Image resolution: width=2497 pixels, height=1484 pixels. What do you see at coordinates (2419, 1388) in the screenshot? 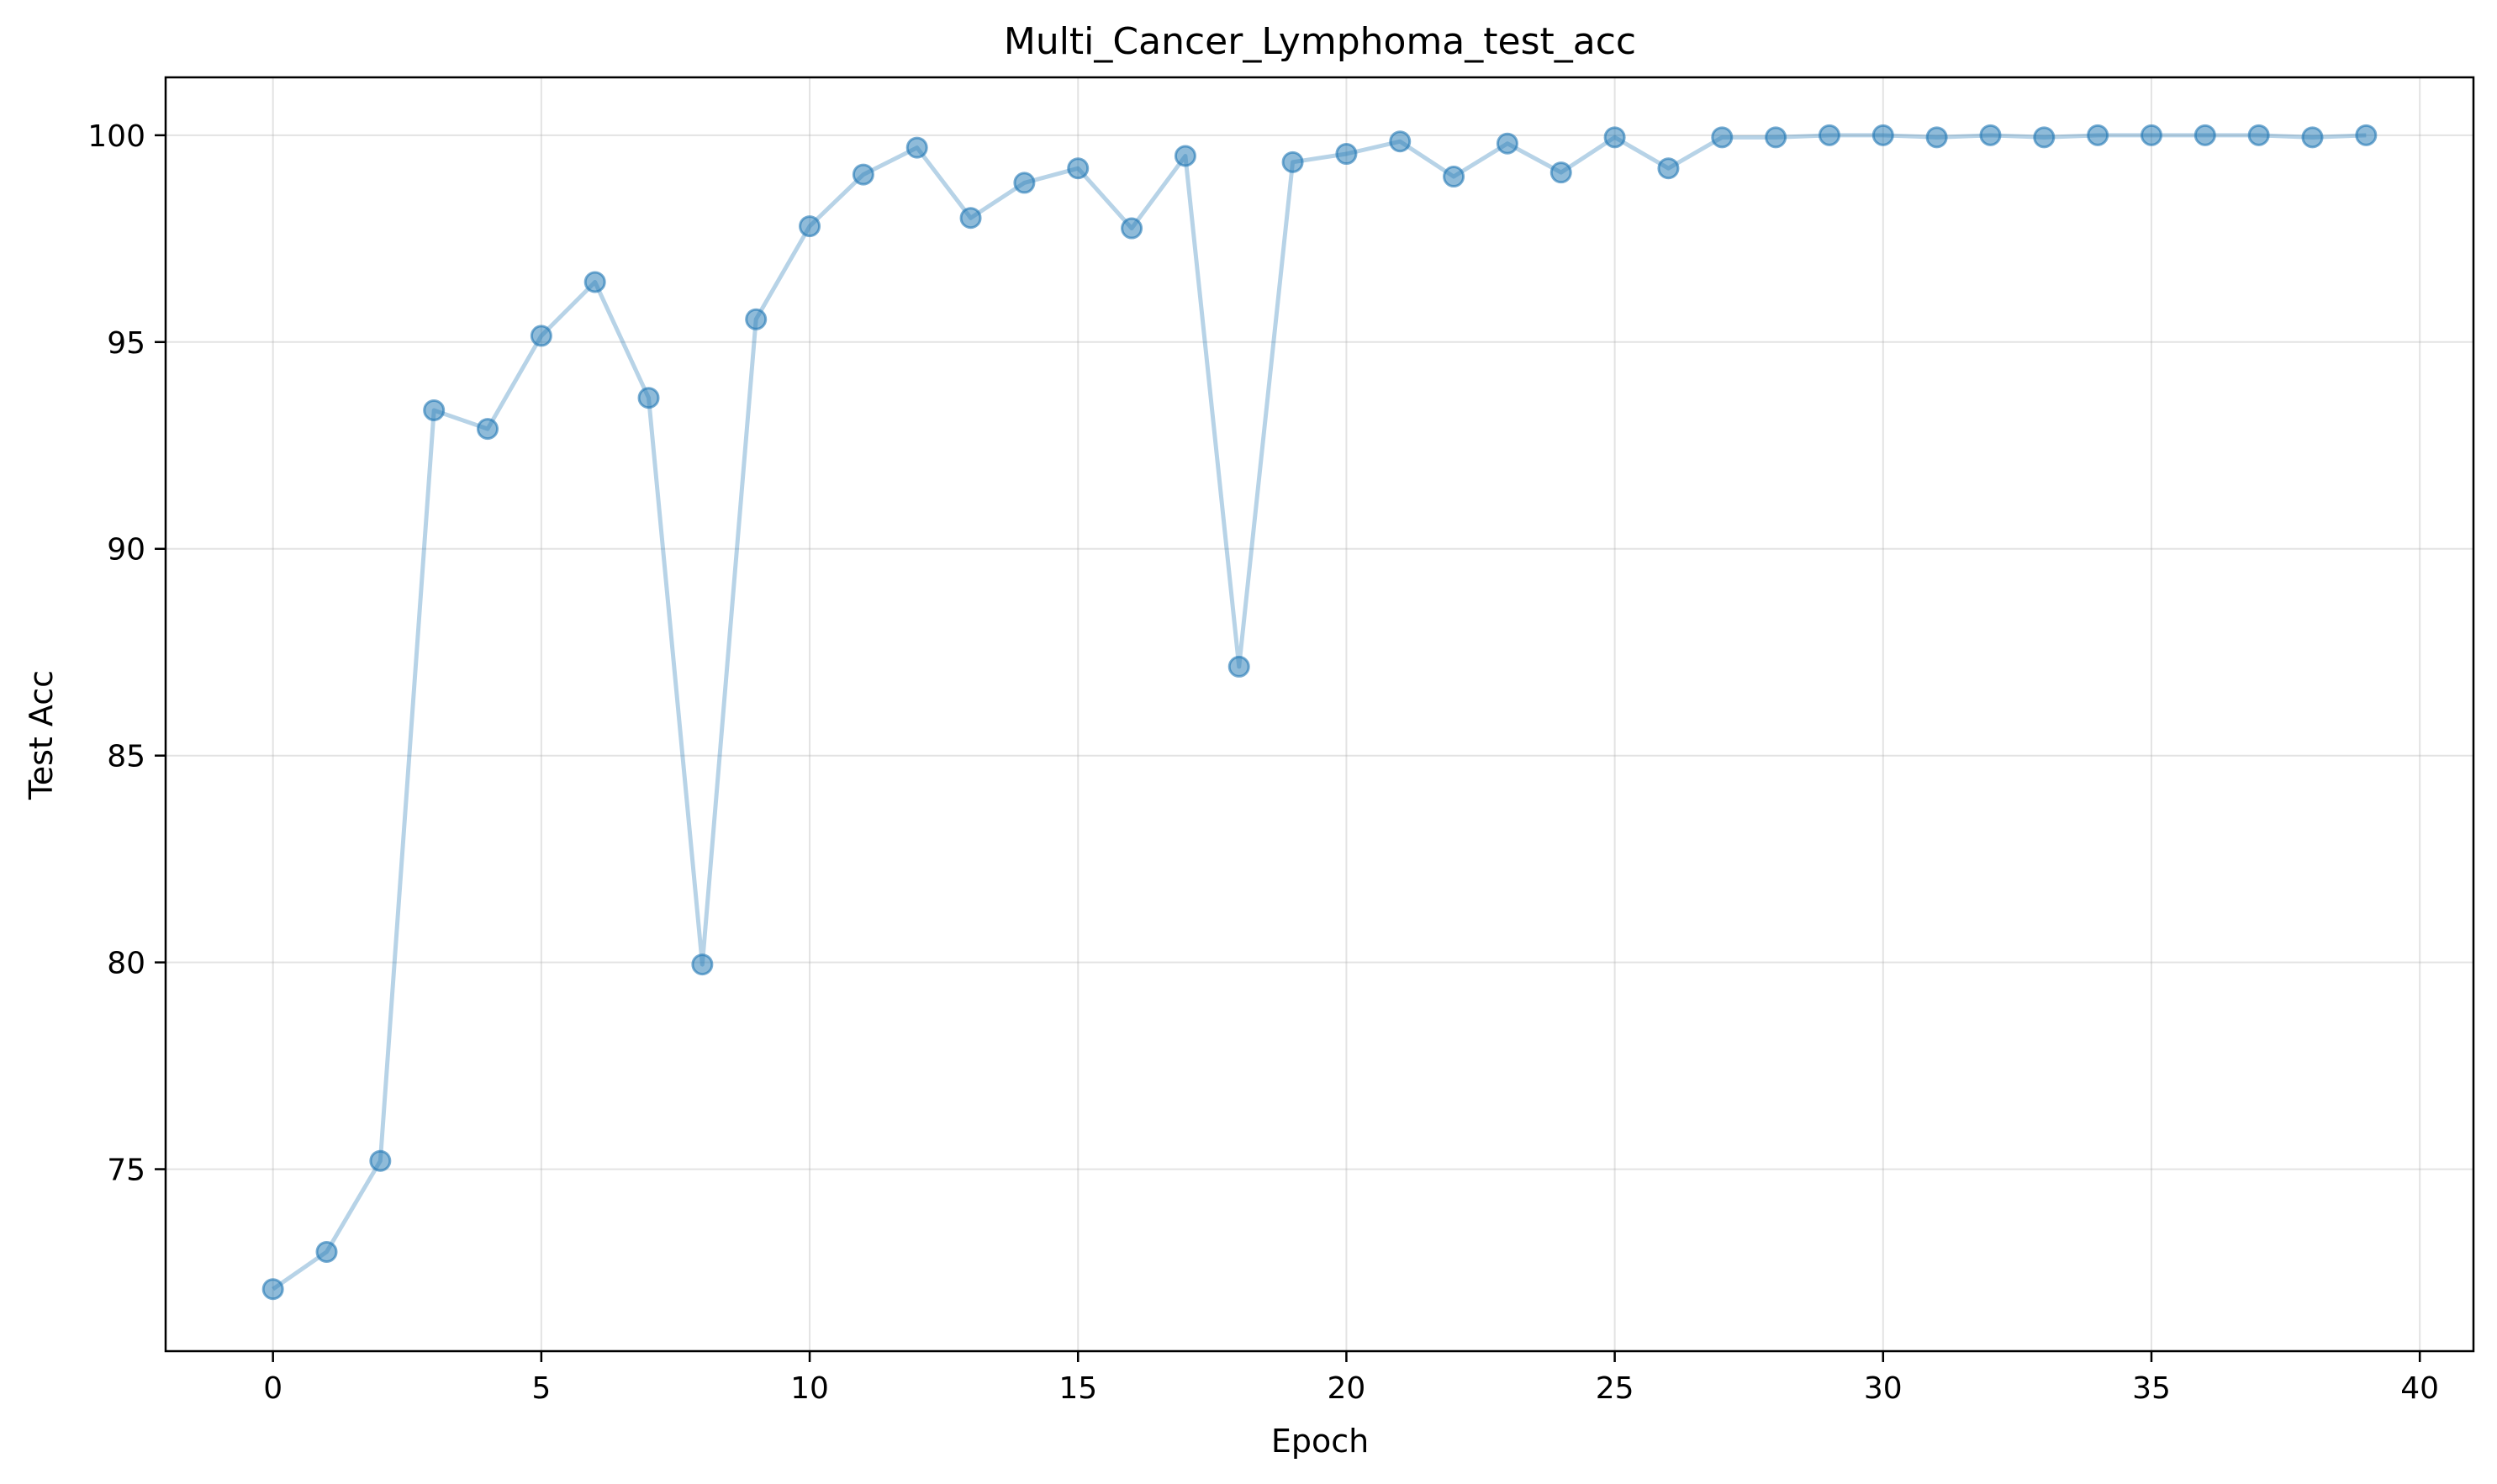
I see `x-tick-label: 40` at bounding box center [2419, 1388].